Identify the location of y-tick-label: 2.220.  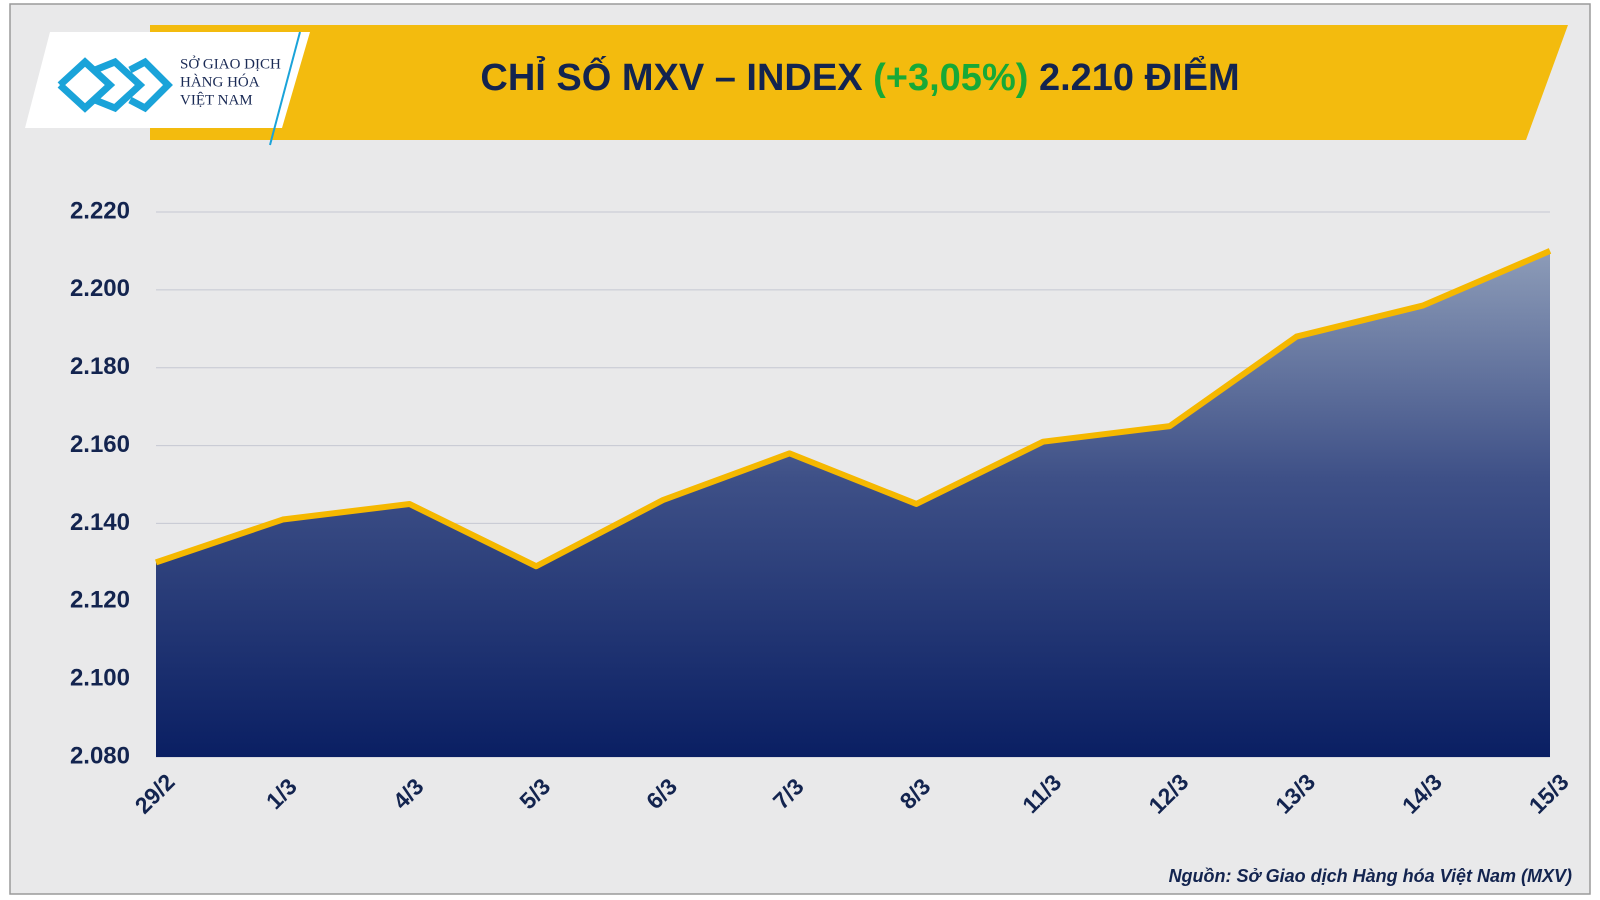
(100, 210).